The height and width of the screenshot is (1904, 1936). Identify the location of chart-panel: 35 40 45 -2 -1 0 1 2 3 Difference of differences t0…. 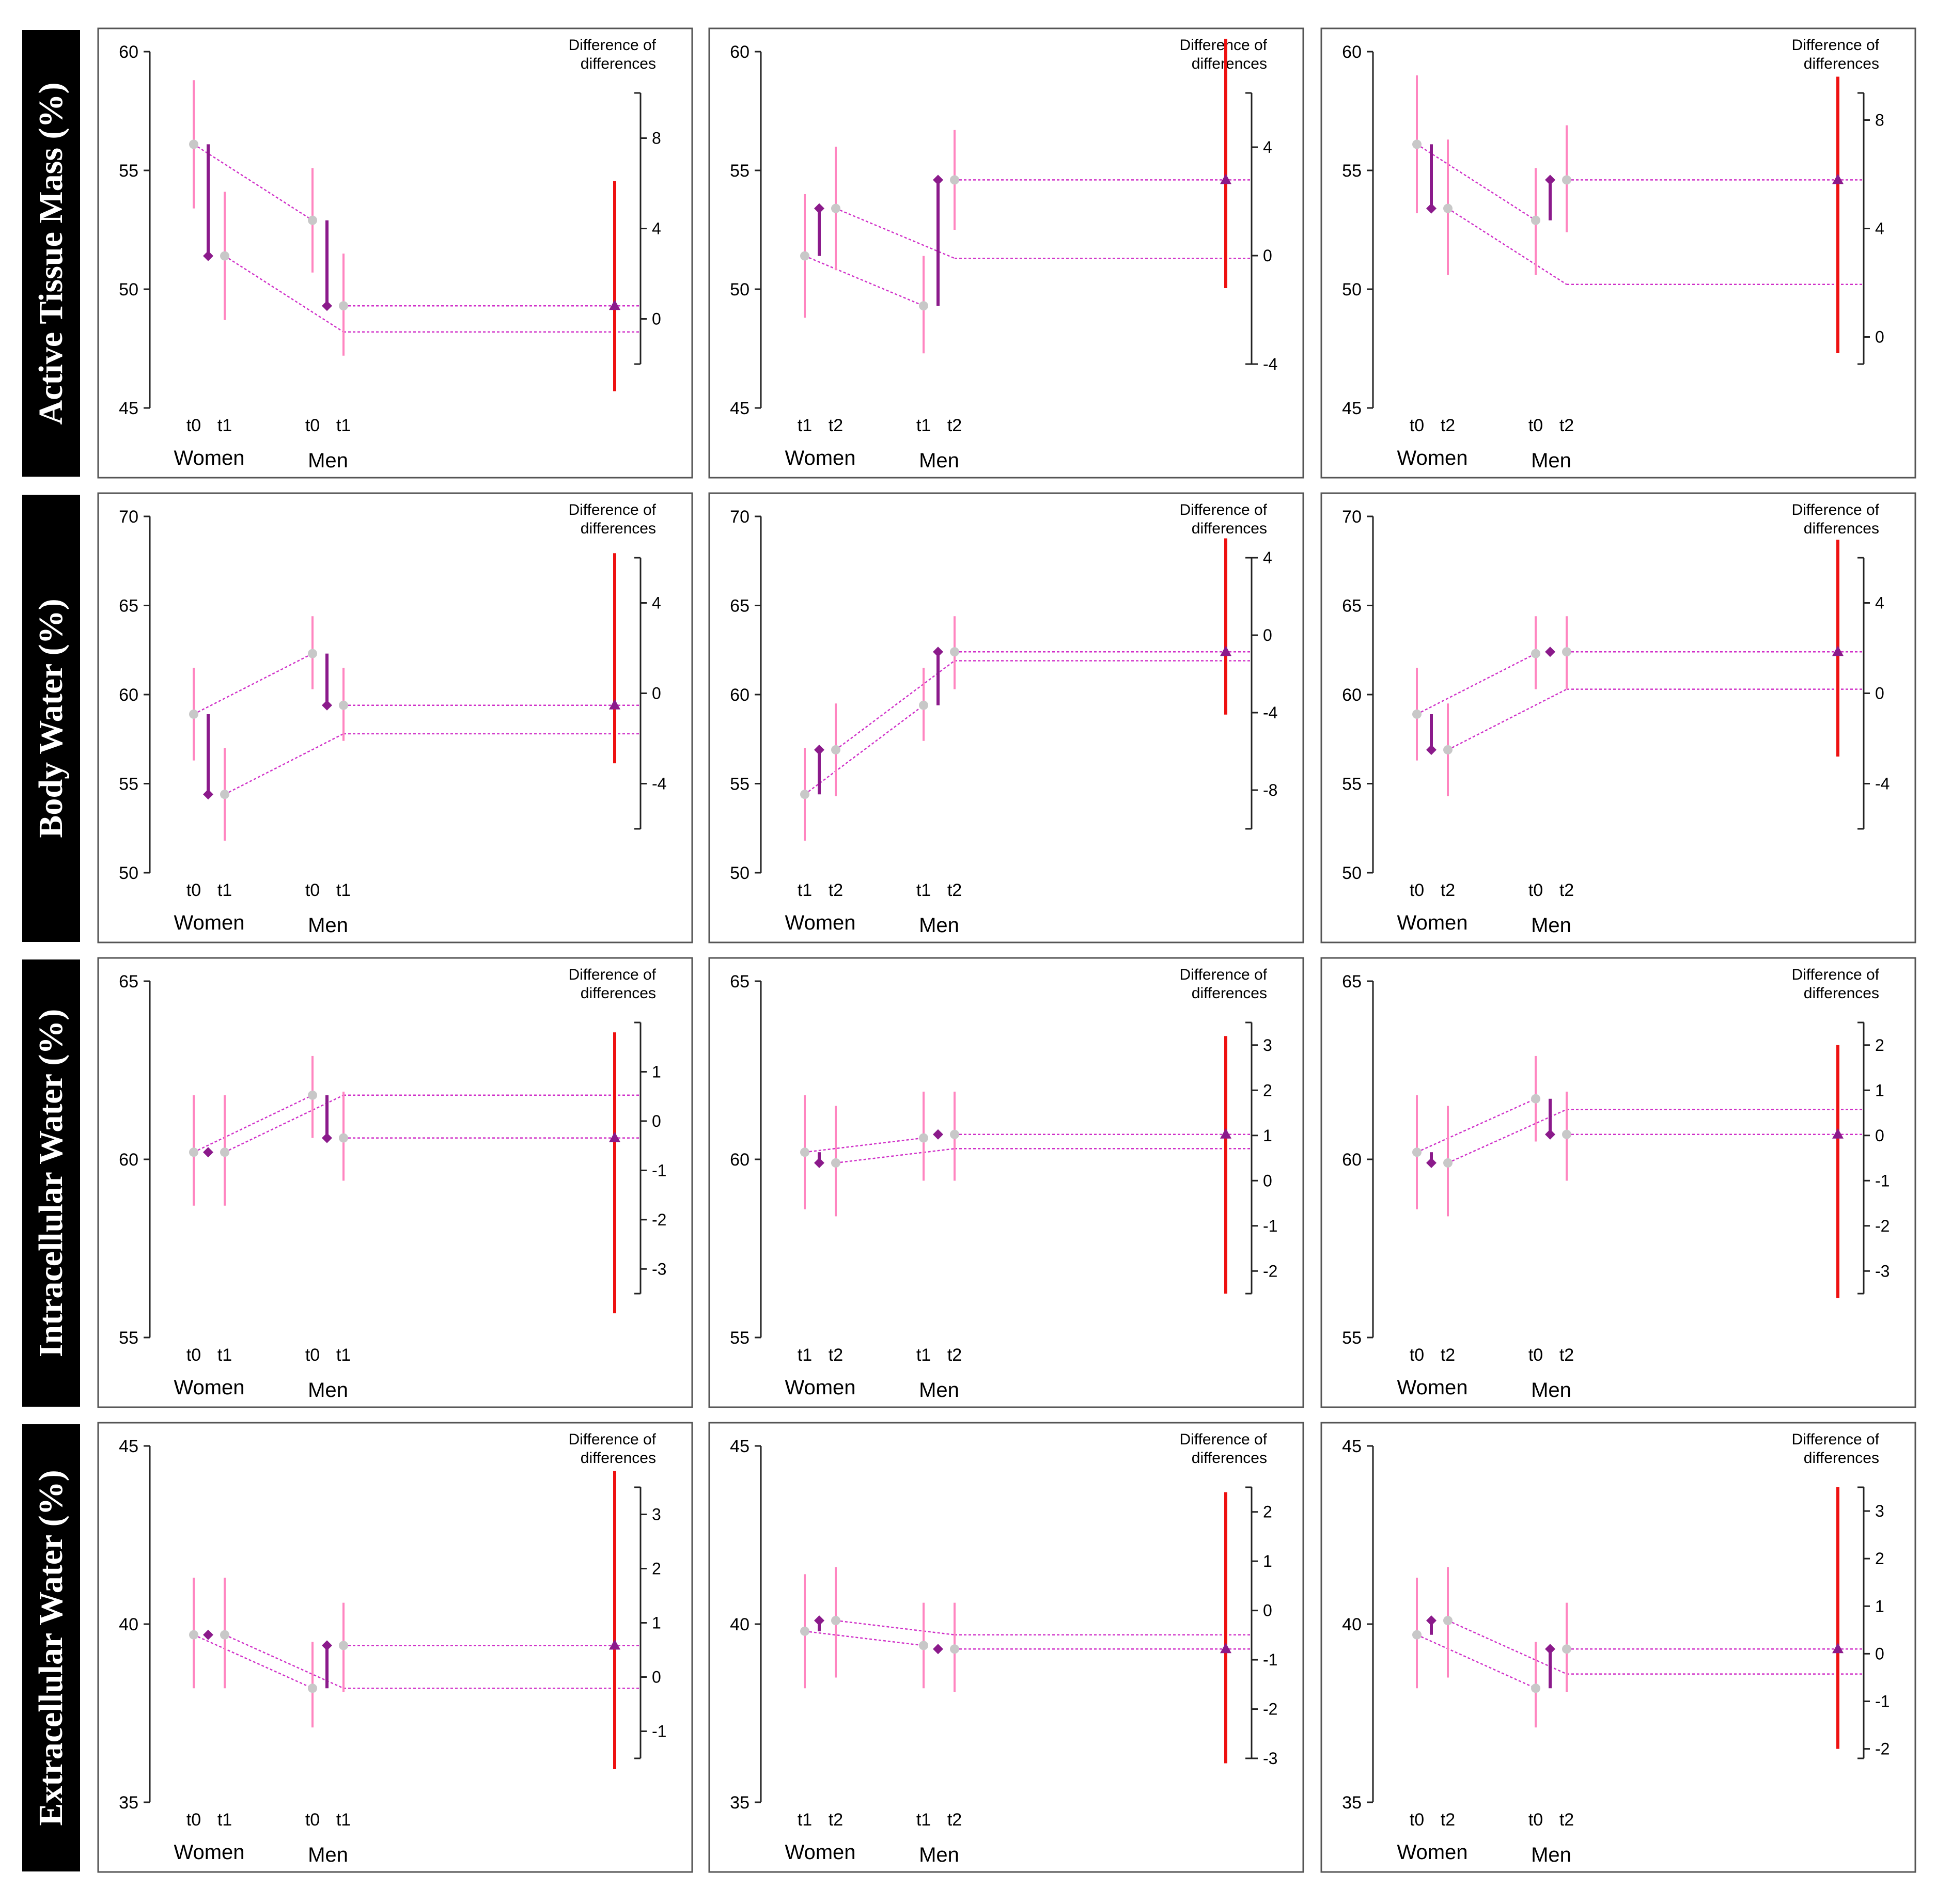
(1618, 1647).